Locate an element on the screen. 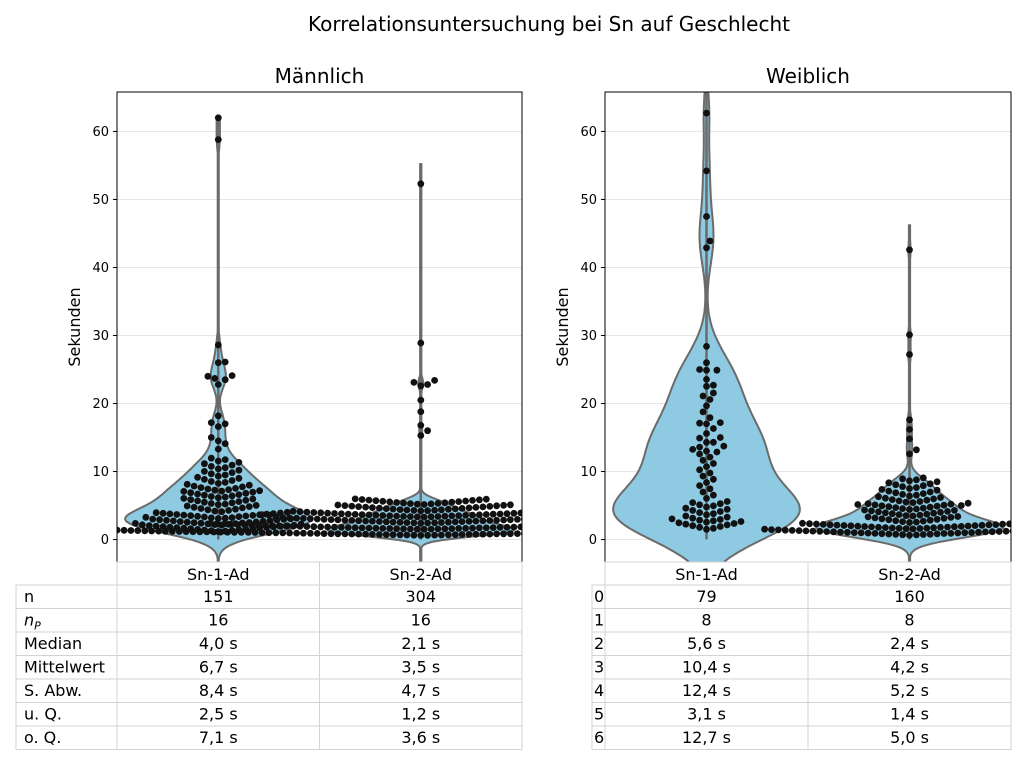 The width and height of the screenshot is (1032, 761). y-tick-label: 40 is located at coordinates (100, 268).